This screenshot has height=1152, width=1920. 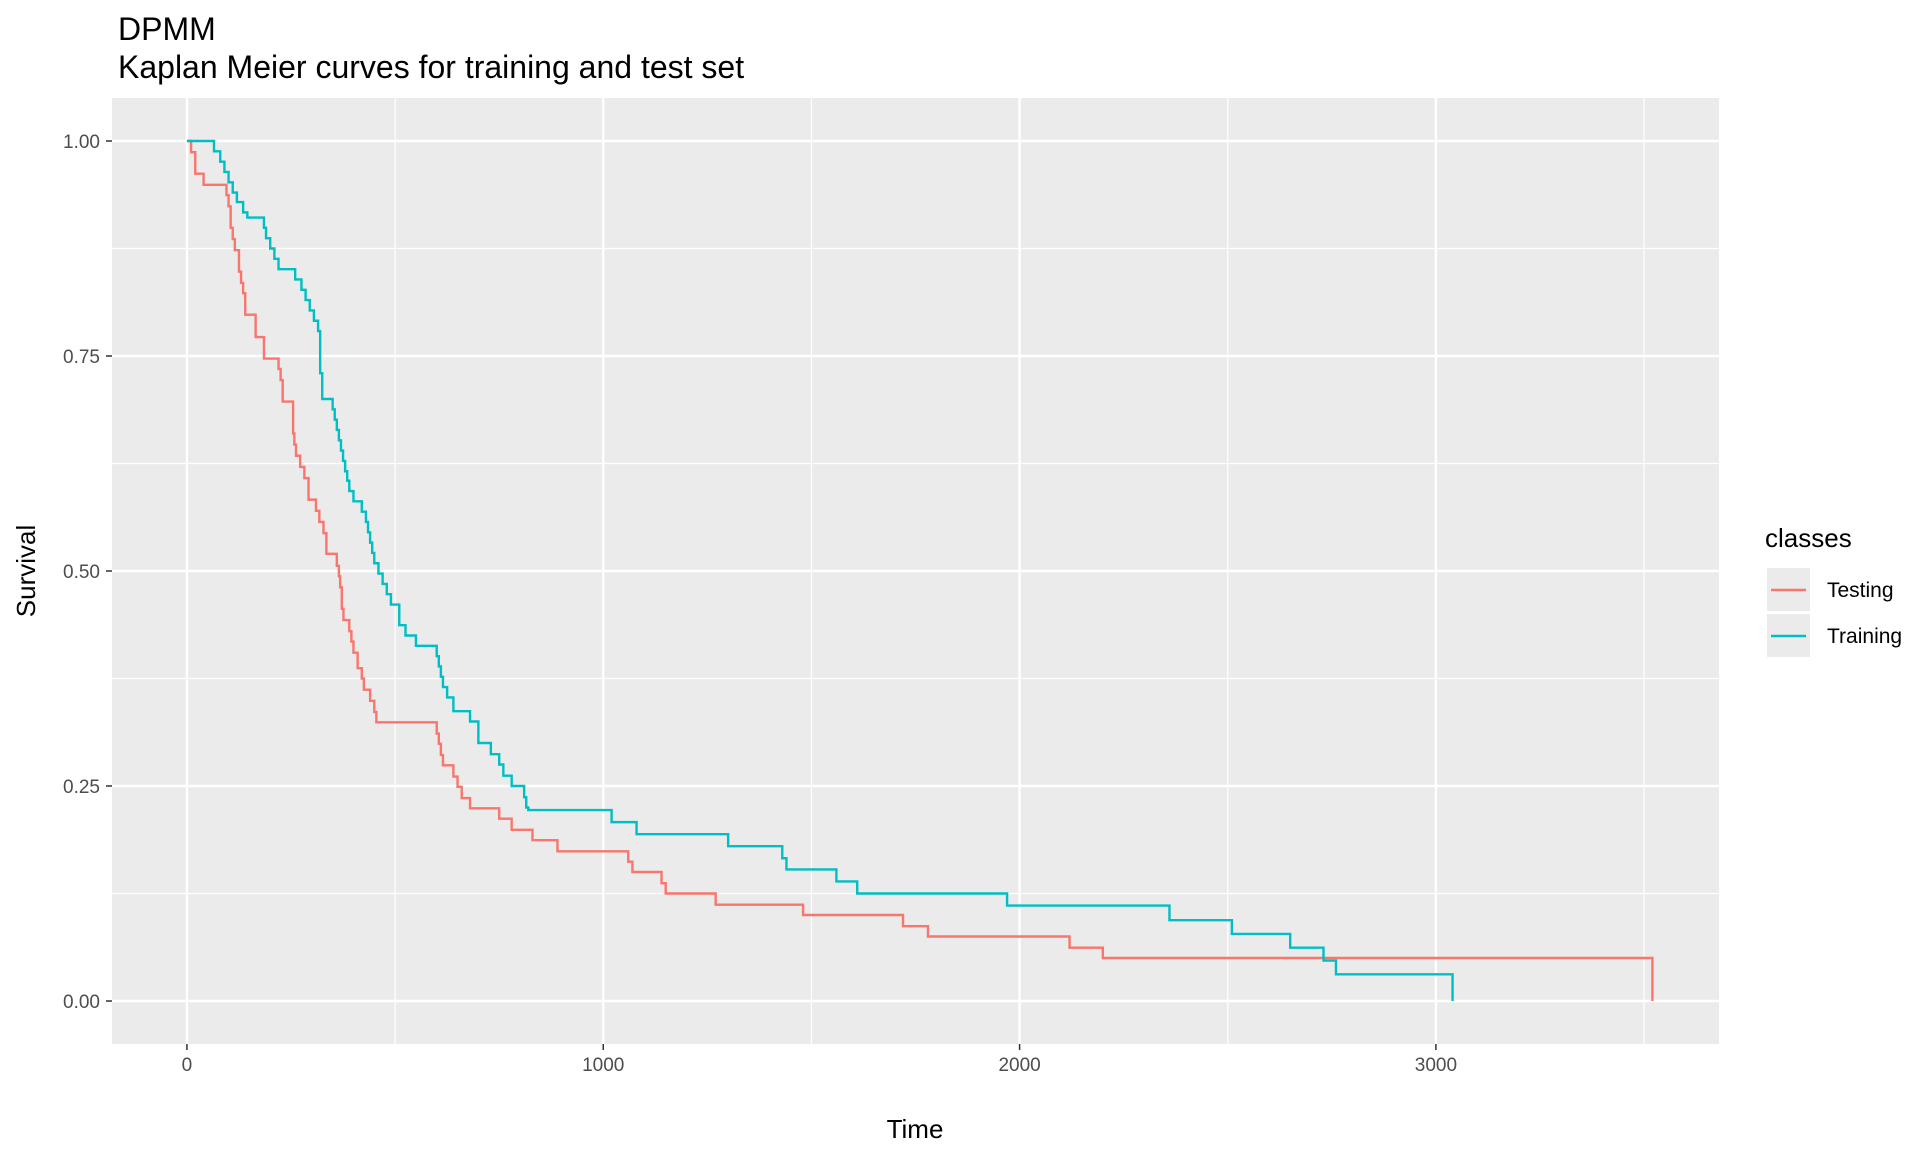 What do you see at coordinates (1860, 590) in the screenshot?
I see `legend-label-testing: Testing` at bounding box center [1860, 590].